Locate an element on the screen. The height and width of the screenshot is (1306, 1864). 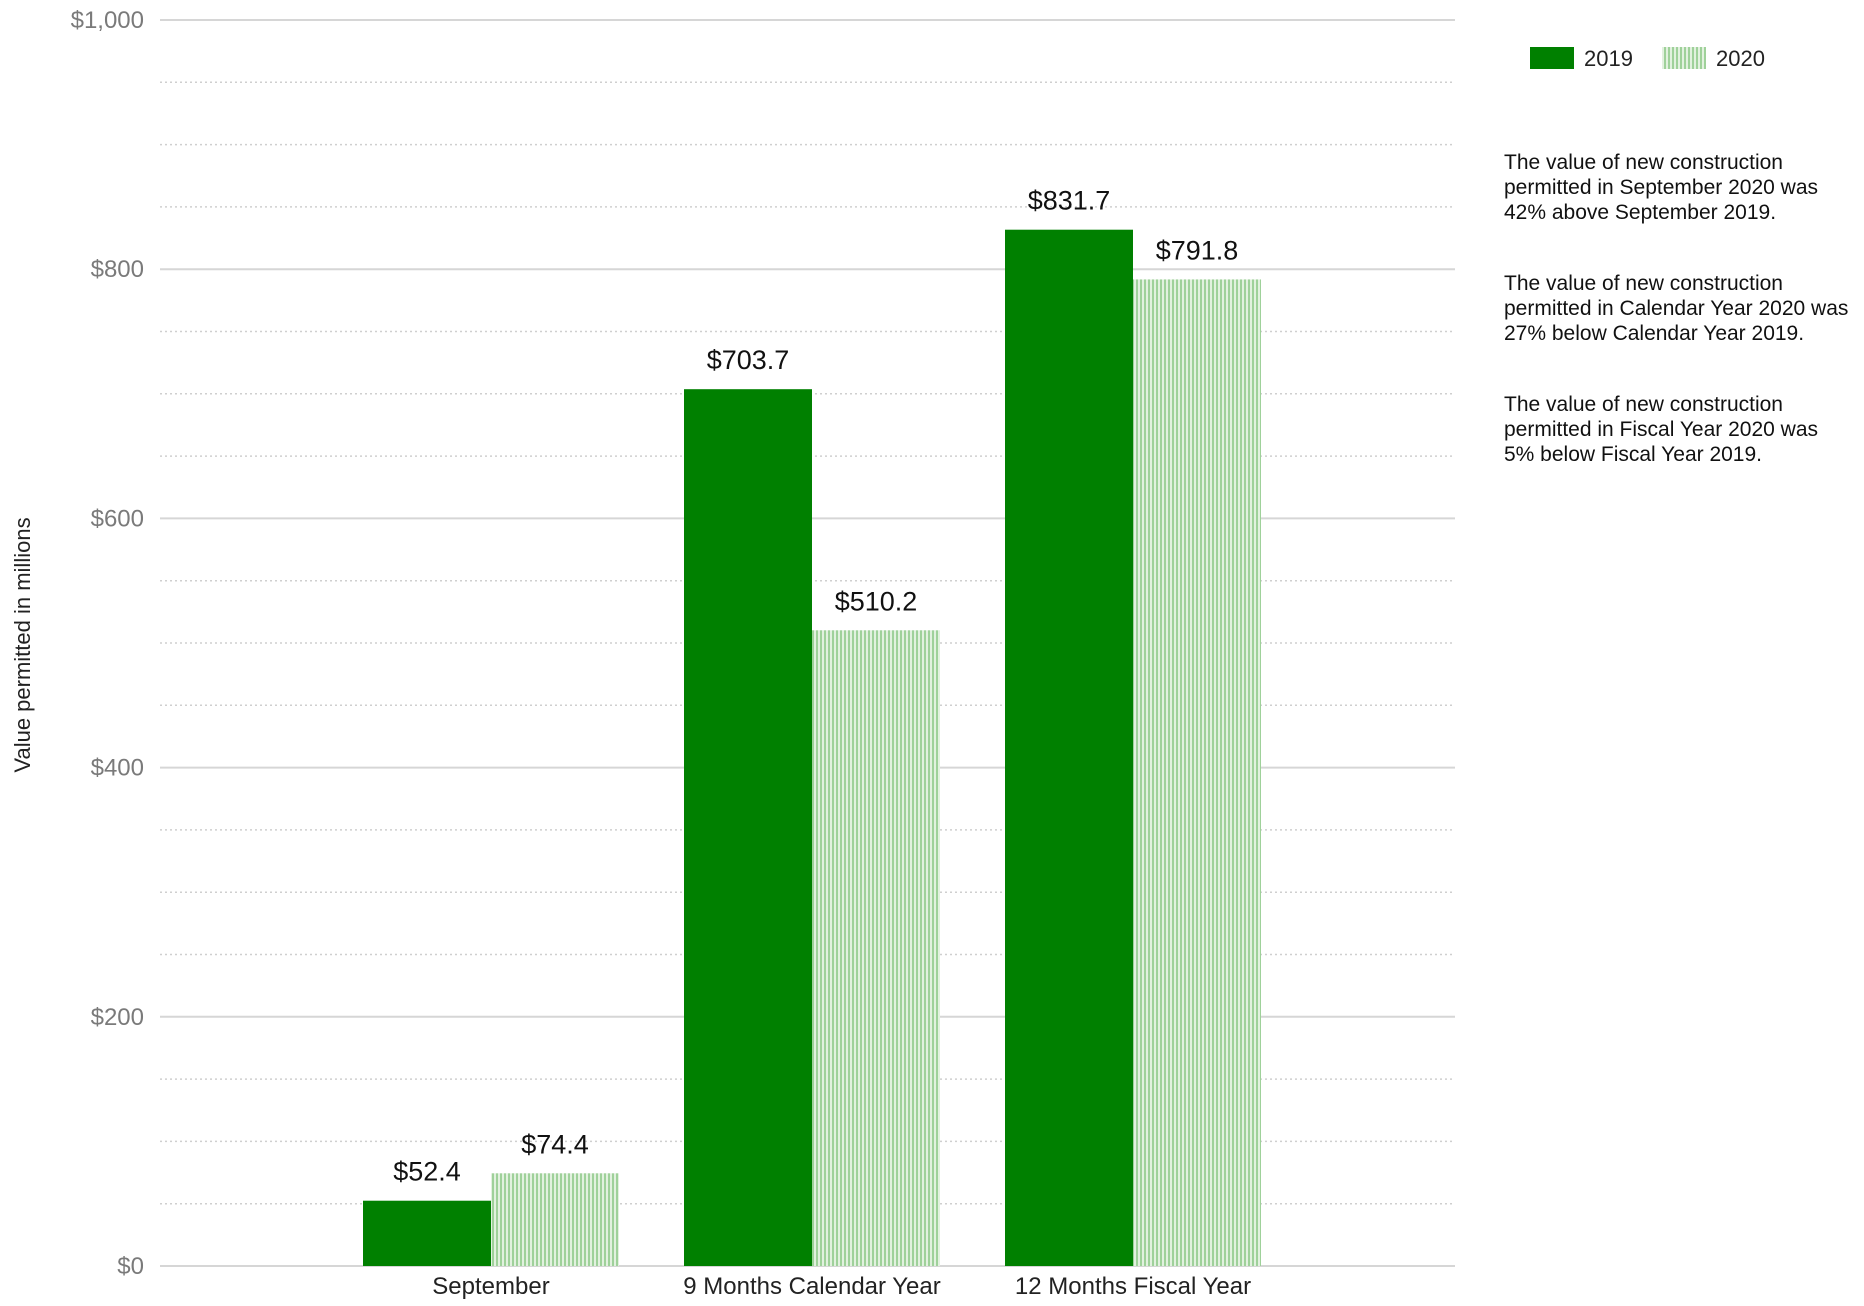
y-axis-label: Value permitted in millions is located at coordinates (22, 644).